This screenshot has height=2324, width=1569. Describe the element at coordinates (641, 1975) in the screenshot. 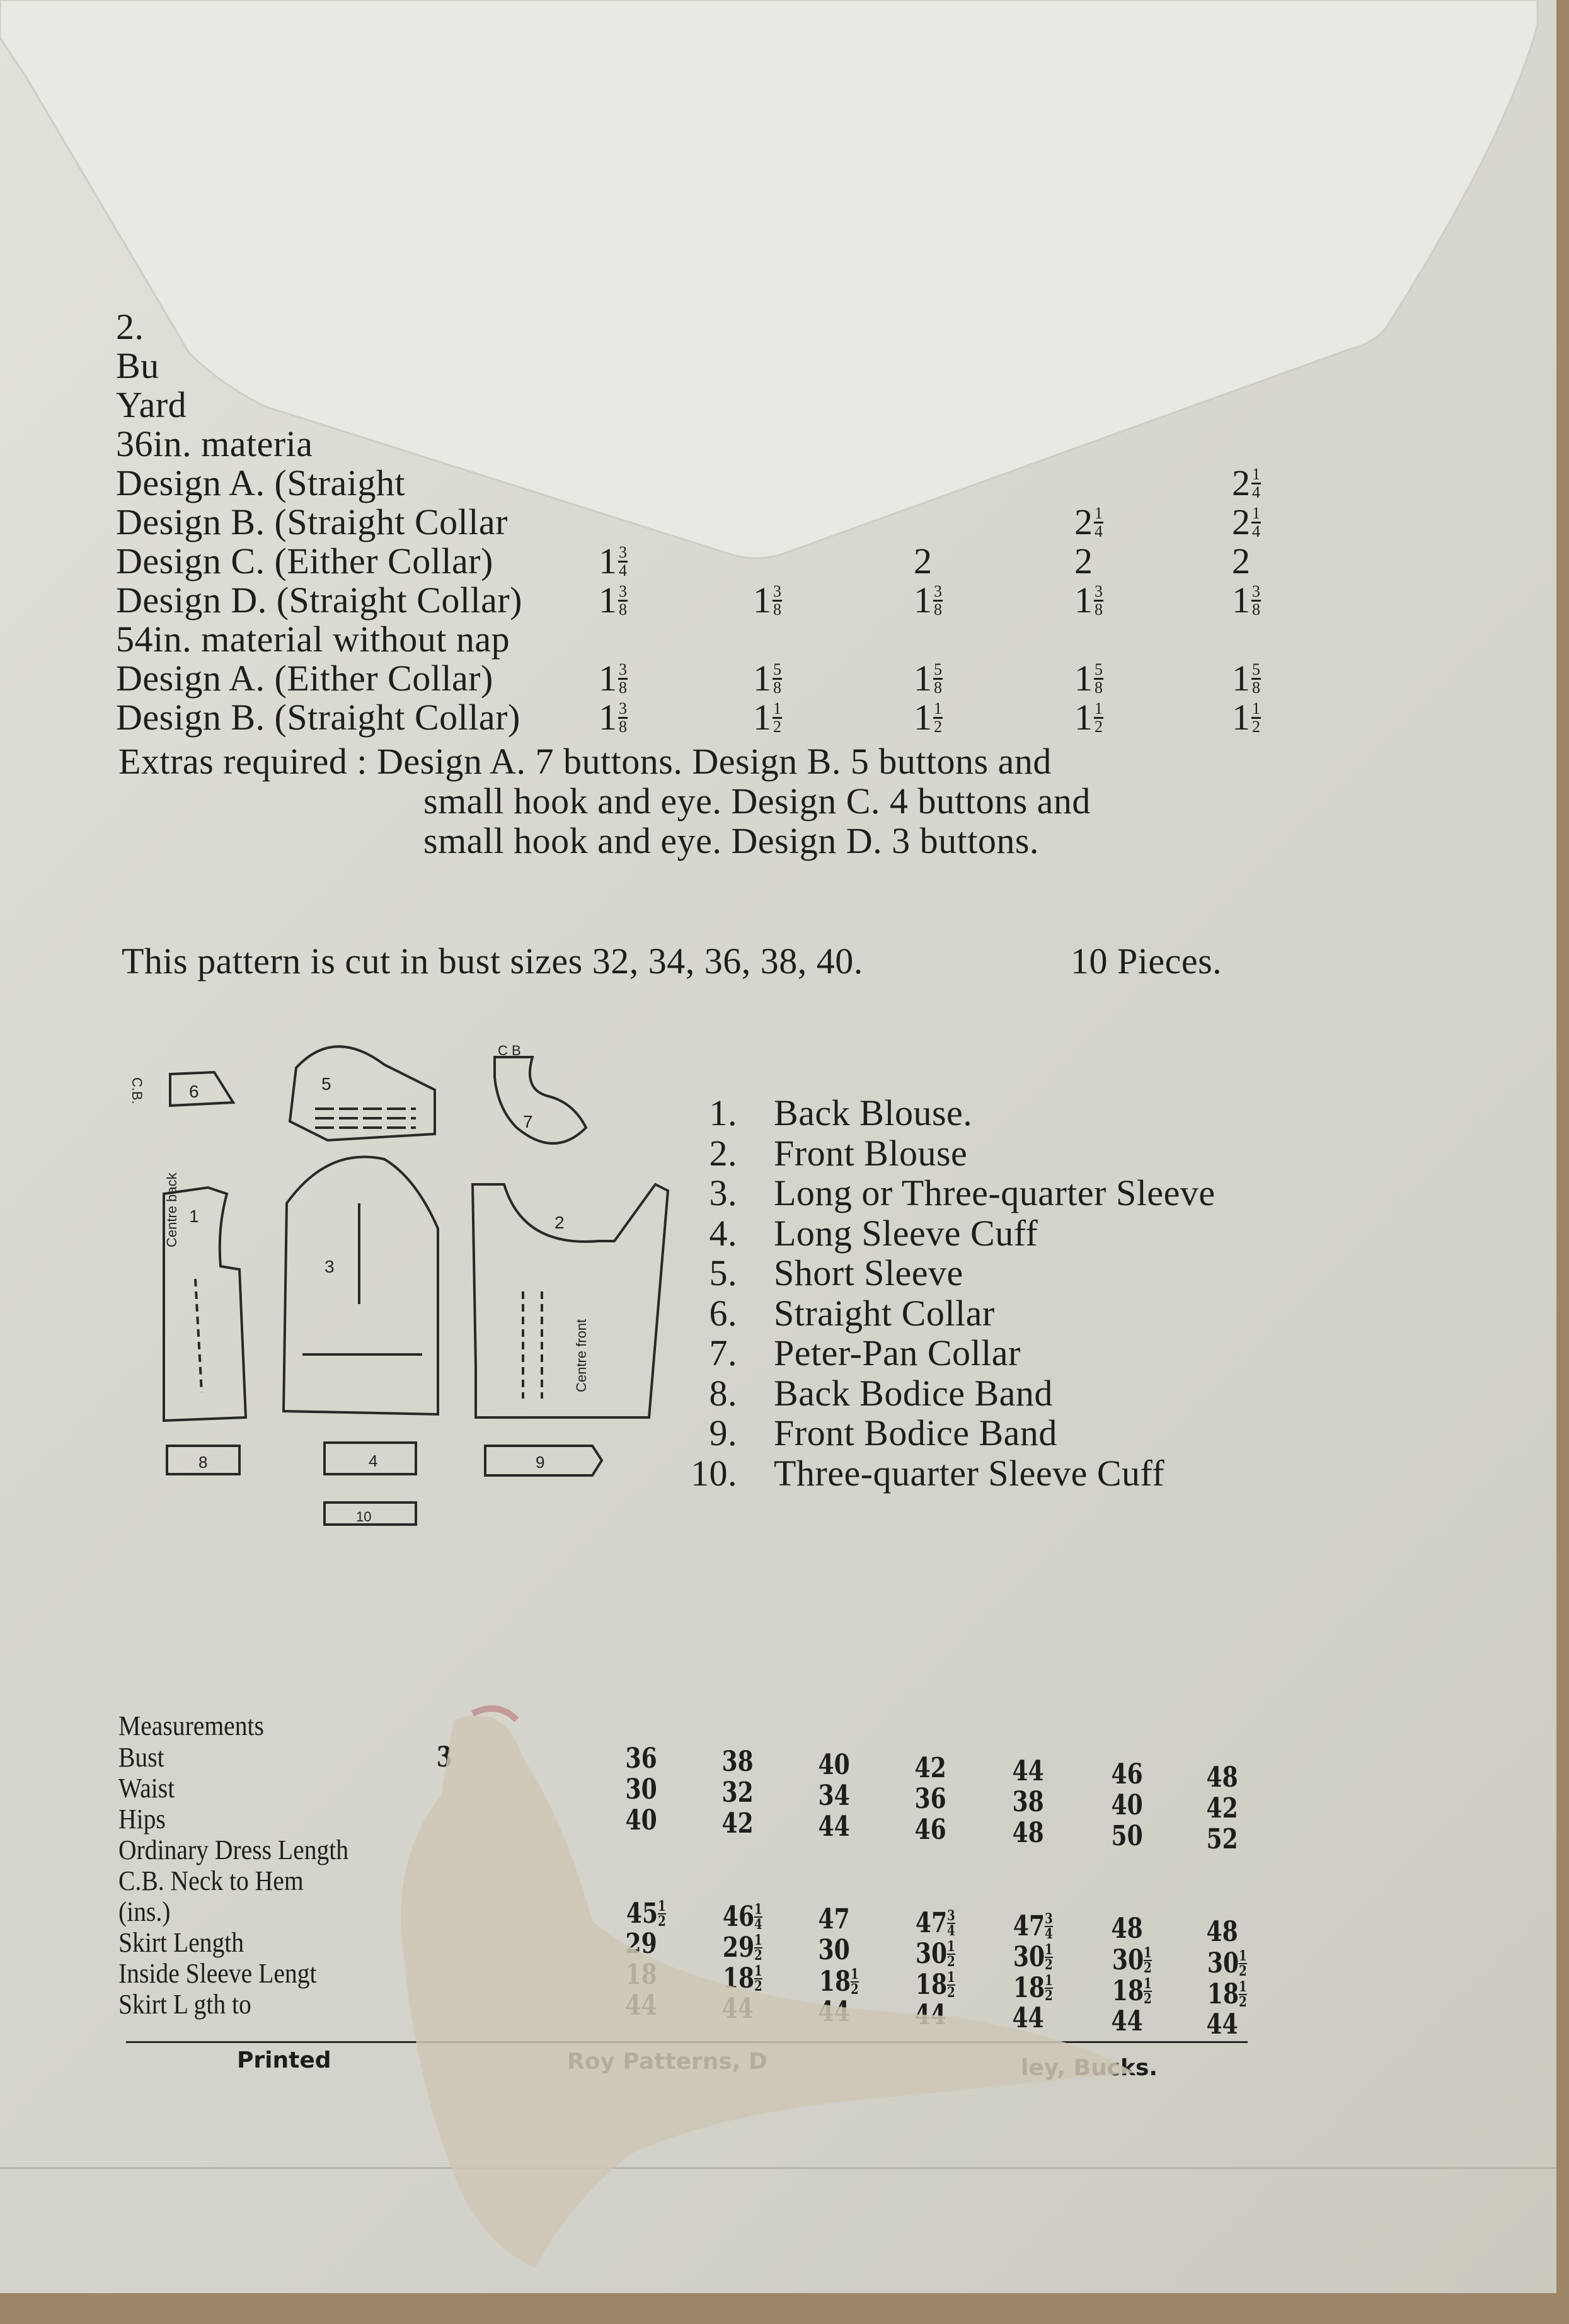

I see `measurement-value: 18` at that location.